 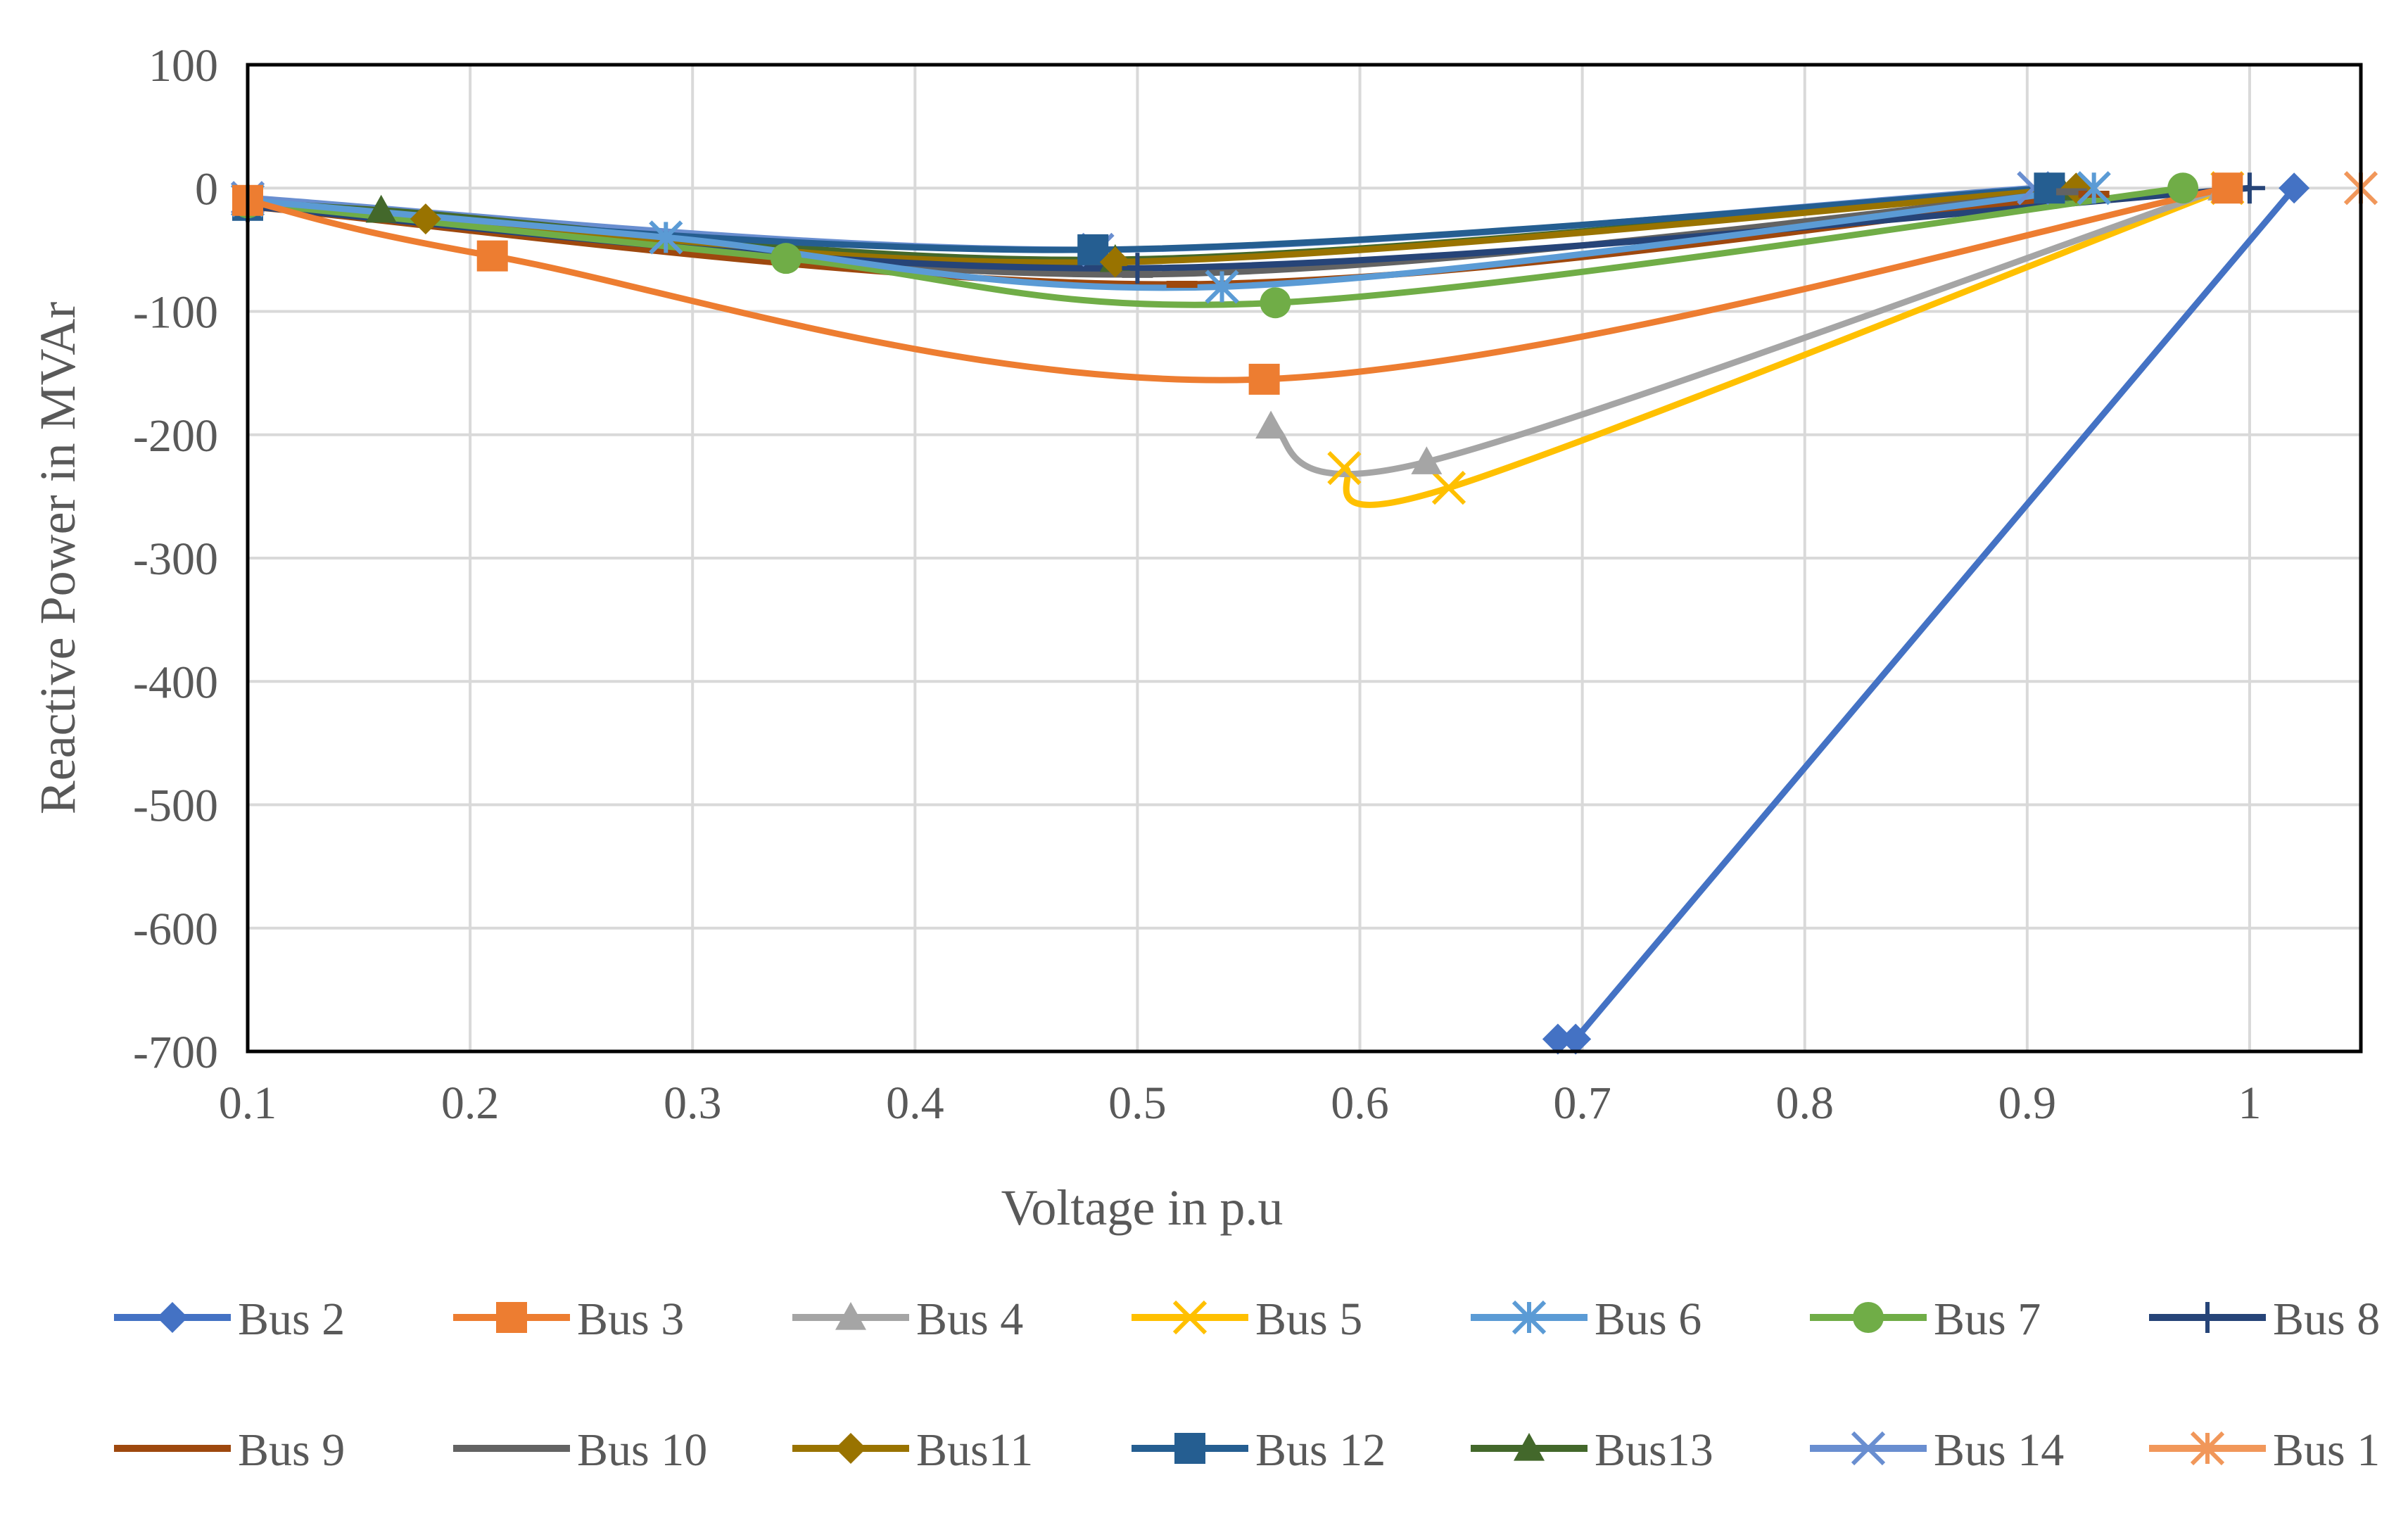 I want to click on legend-item: Bus 9, so click(x=229, y=1450).